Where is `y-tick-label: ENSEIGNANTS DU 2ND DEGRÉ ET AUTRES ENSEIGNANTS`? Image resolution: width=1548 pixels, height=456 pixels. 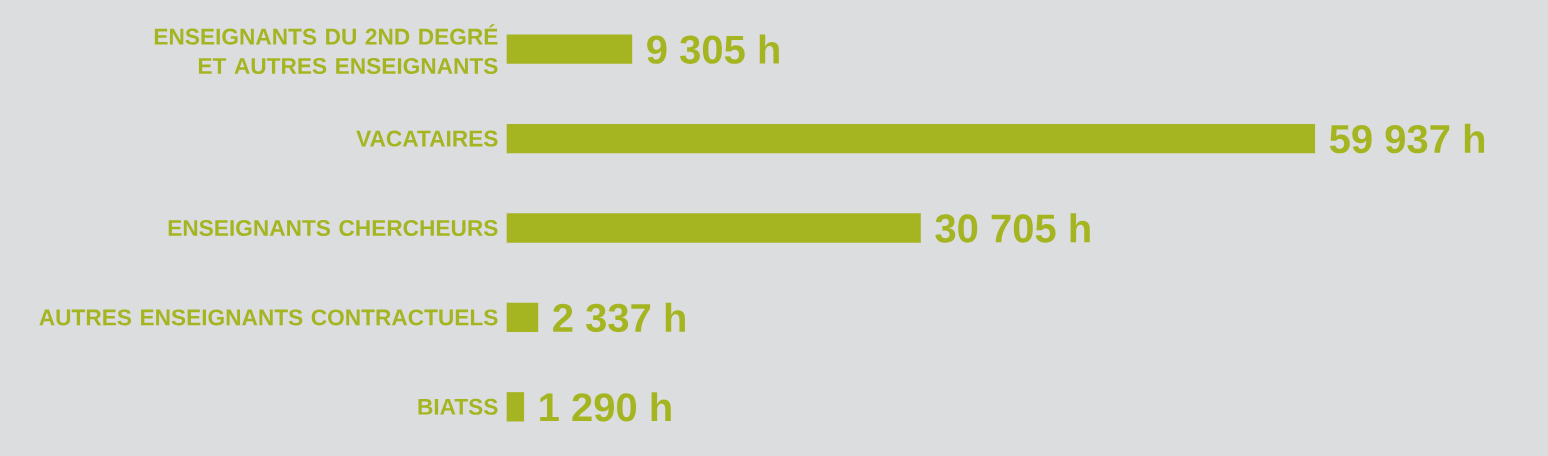 y-tick-label: ENSEIGNANTS DU 2ND DEGRÉ ET AUTRES ENSEIGNANTS is located at coordinates (326, 49).